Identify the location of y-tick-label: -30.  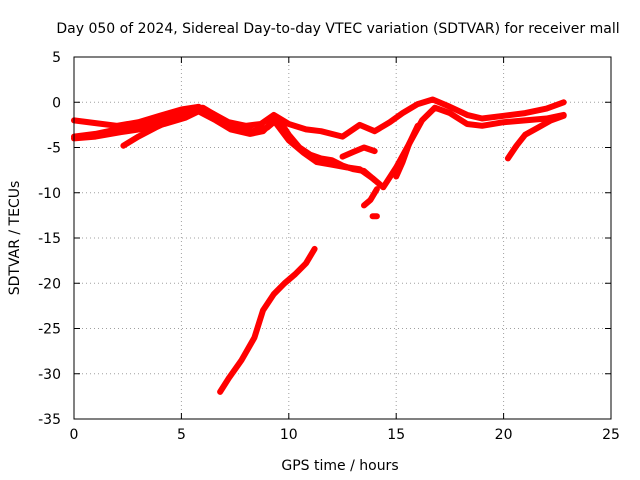
(49, 375).